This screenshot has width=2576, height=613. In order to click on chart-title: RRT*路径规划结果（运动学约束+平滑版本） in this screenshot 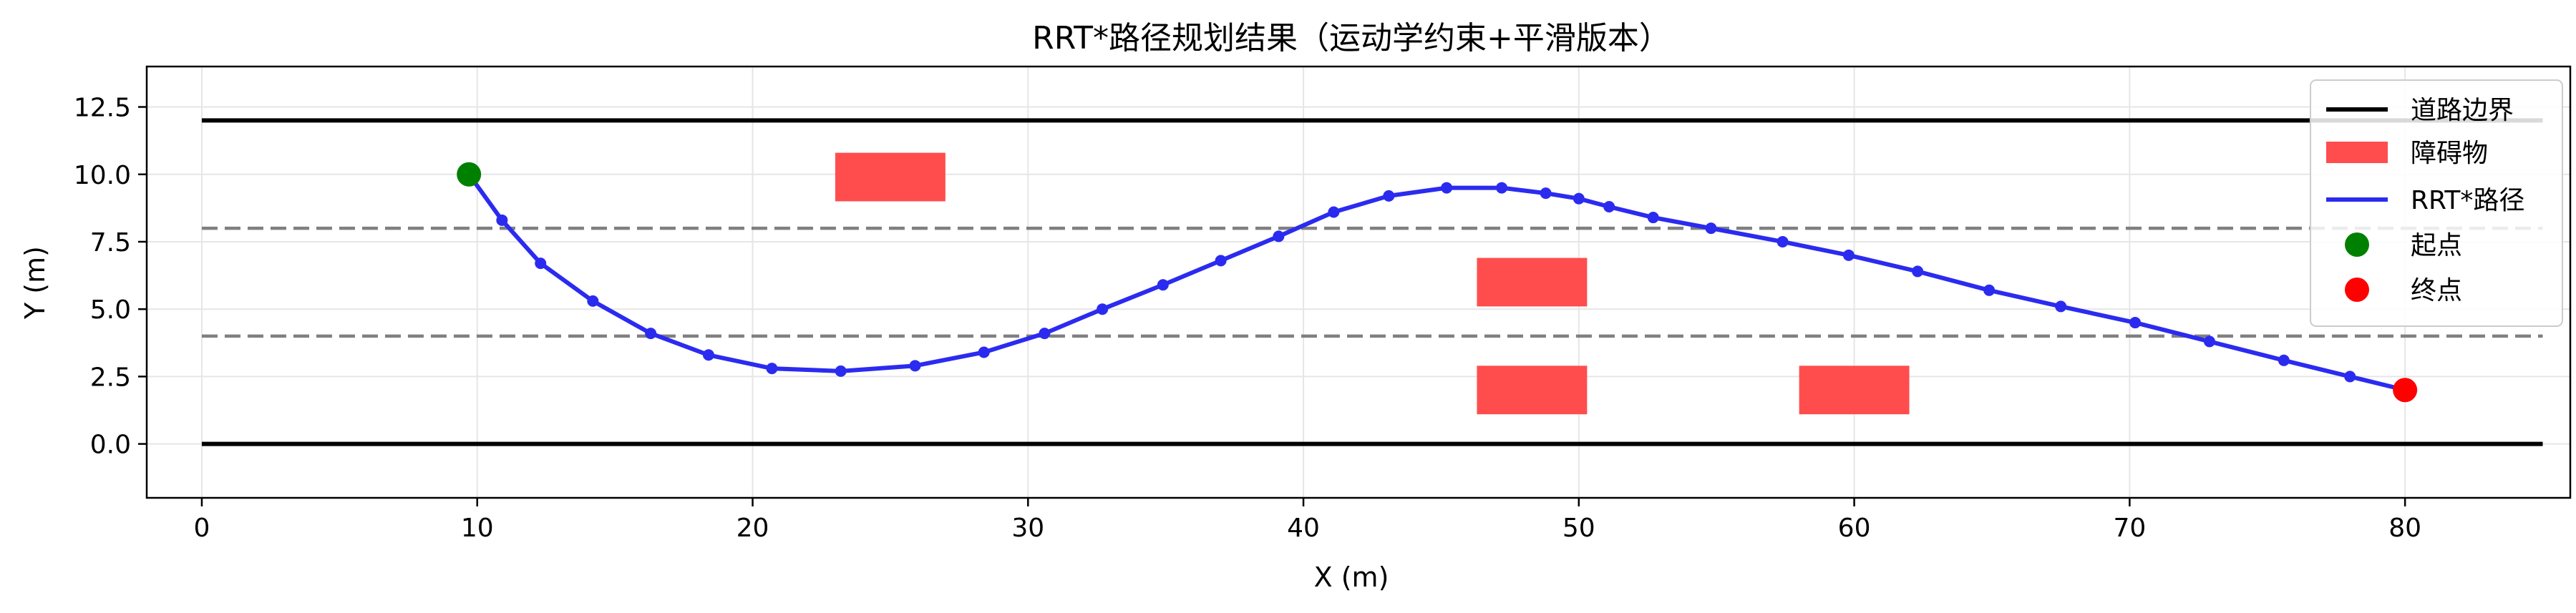, I will do `click(1351, 38)`.